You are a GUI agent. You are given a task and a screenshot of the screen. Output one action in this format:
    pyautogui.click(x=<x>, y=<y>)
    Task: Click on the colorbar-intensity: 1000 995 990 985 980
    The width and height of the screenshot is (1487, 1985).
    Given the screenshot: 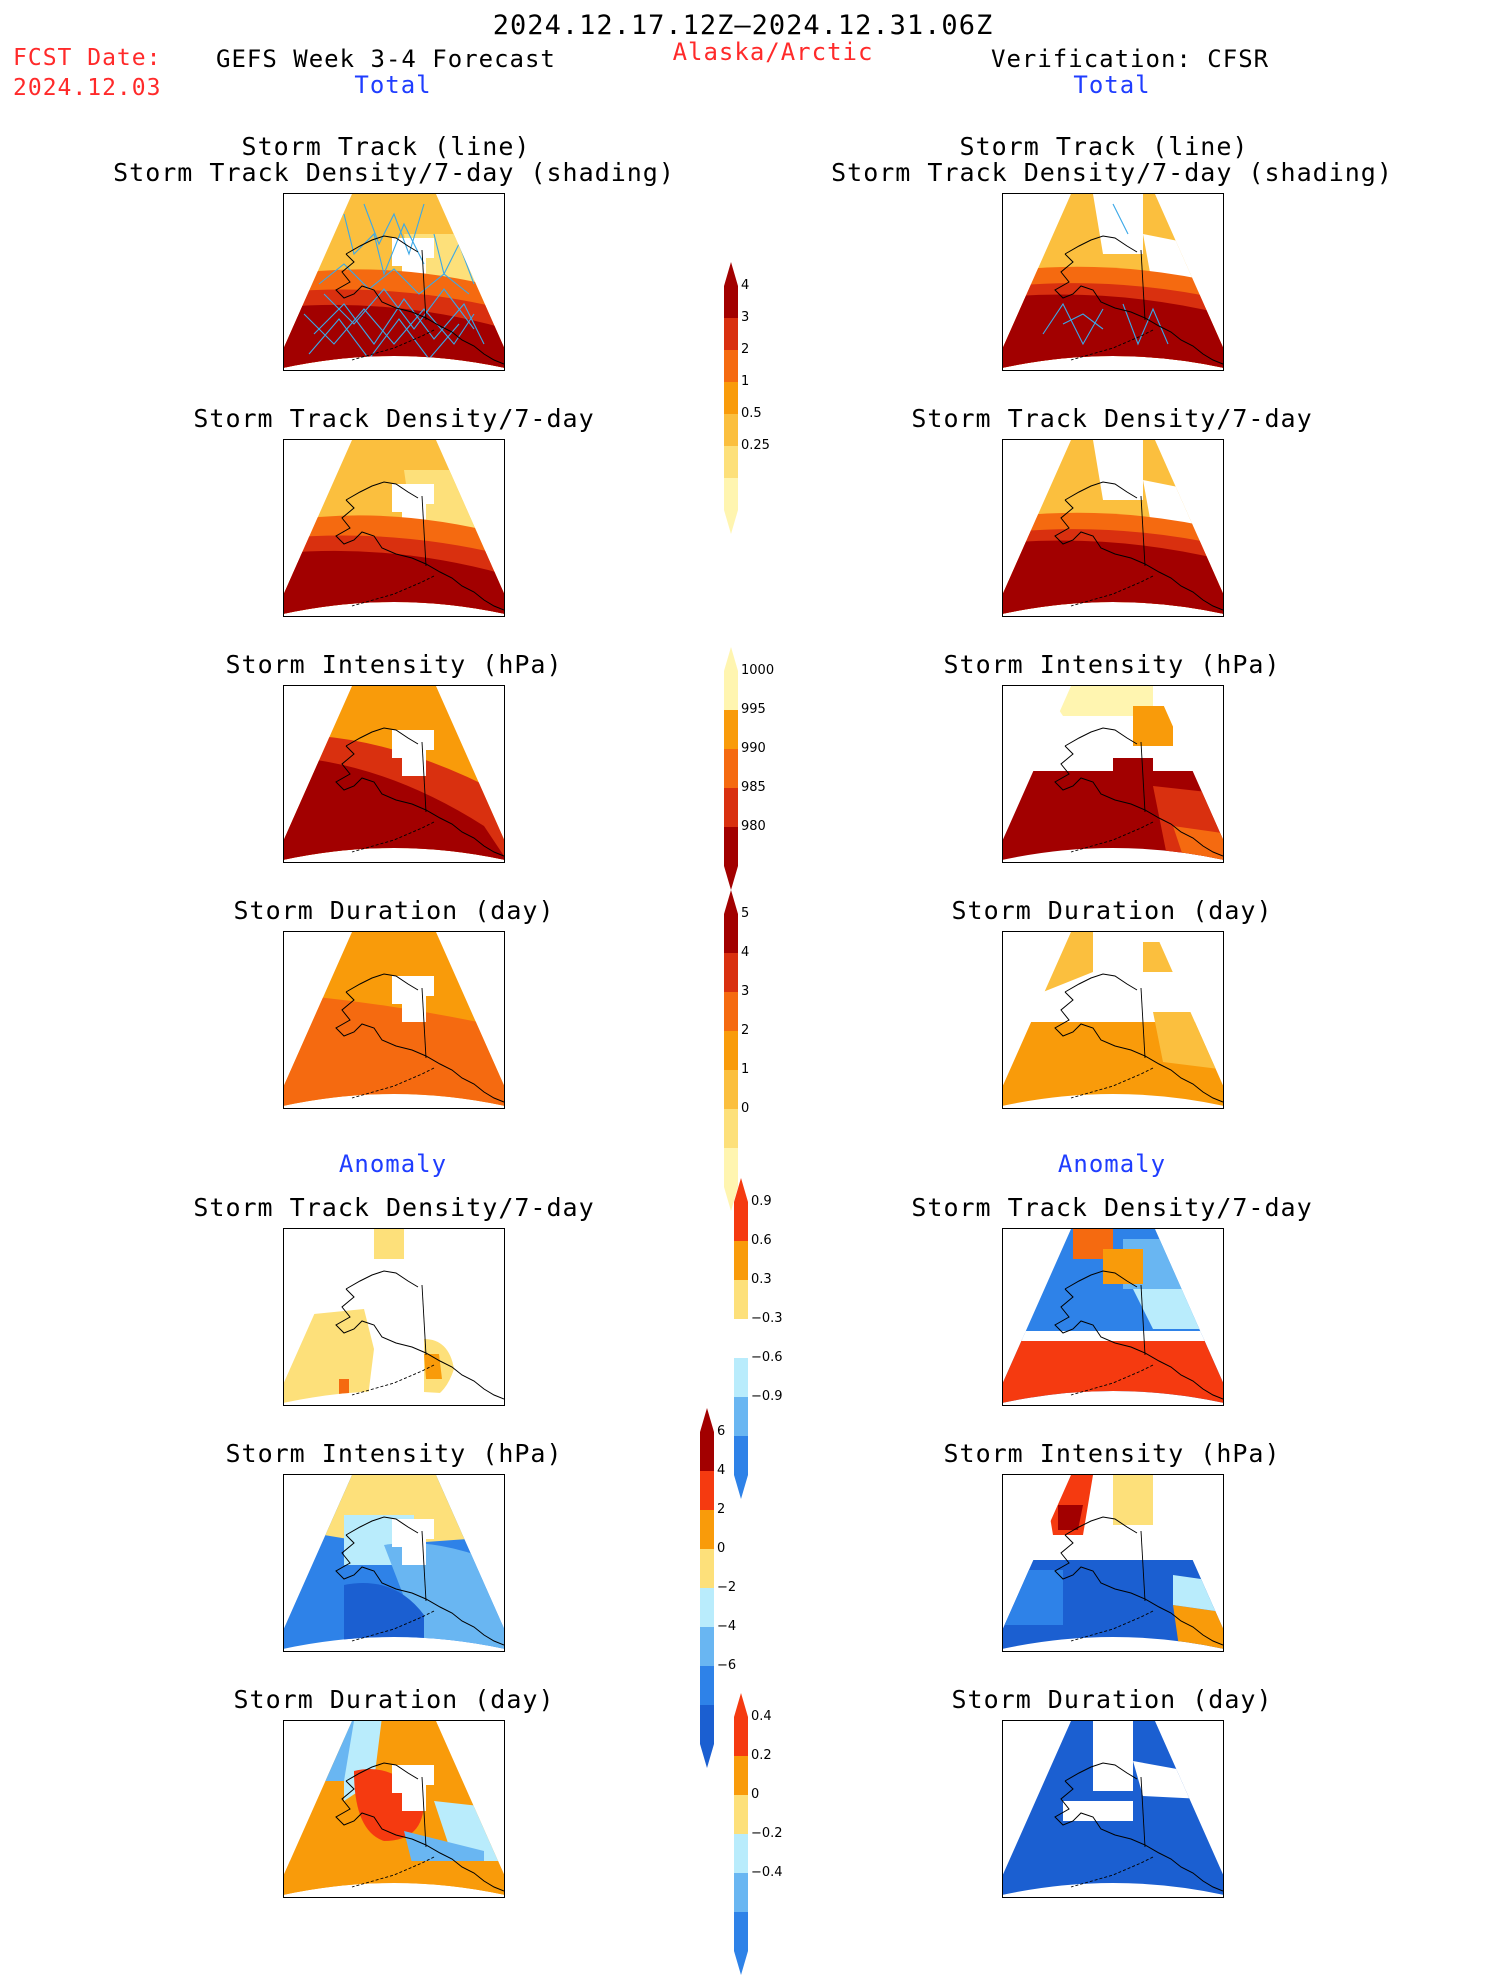 What is the action you would take?
    pyautogui.click(x=752, y=773)
    